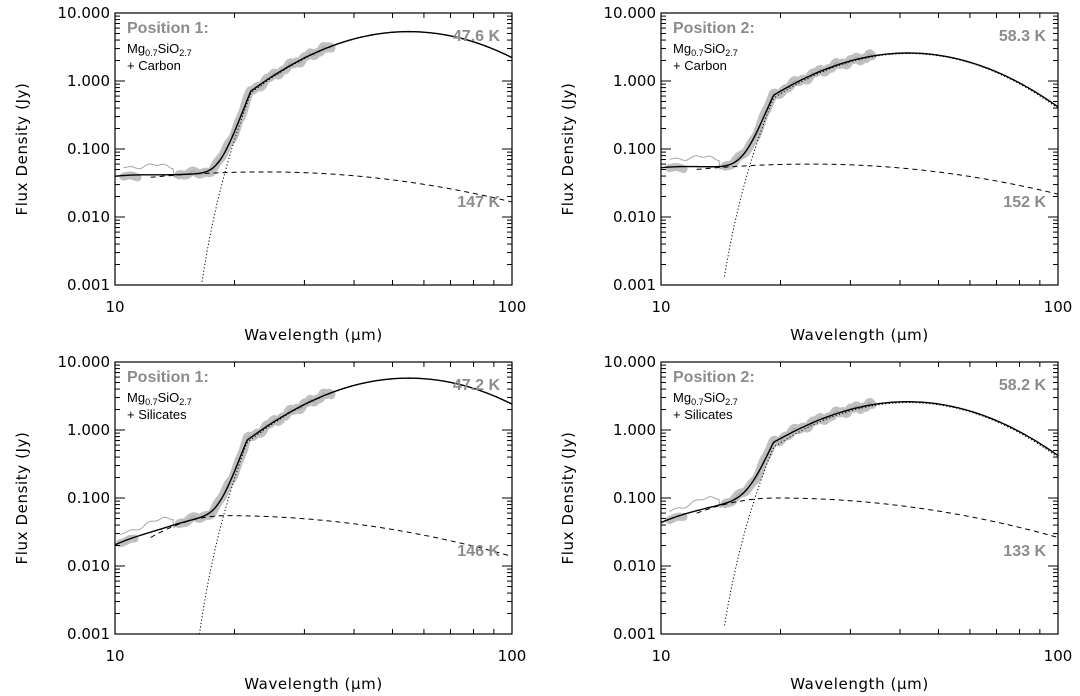 This screenshot has width=1080, height=696. Describe the element at coordinates (1024, 551) in the screenshot. I see `warm-temperature-label: 133 K` at that location.